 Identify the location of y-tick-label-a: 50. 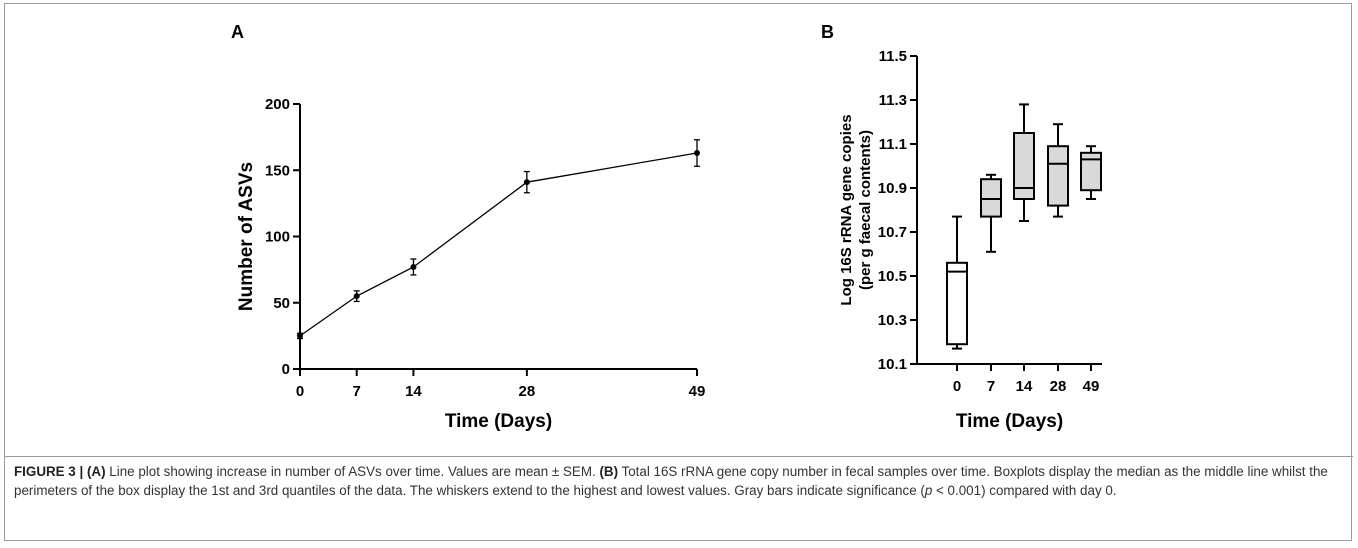
(281, 303).